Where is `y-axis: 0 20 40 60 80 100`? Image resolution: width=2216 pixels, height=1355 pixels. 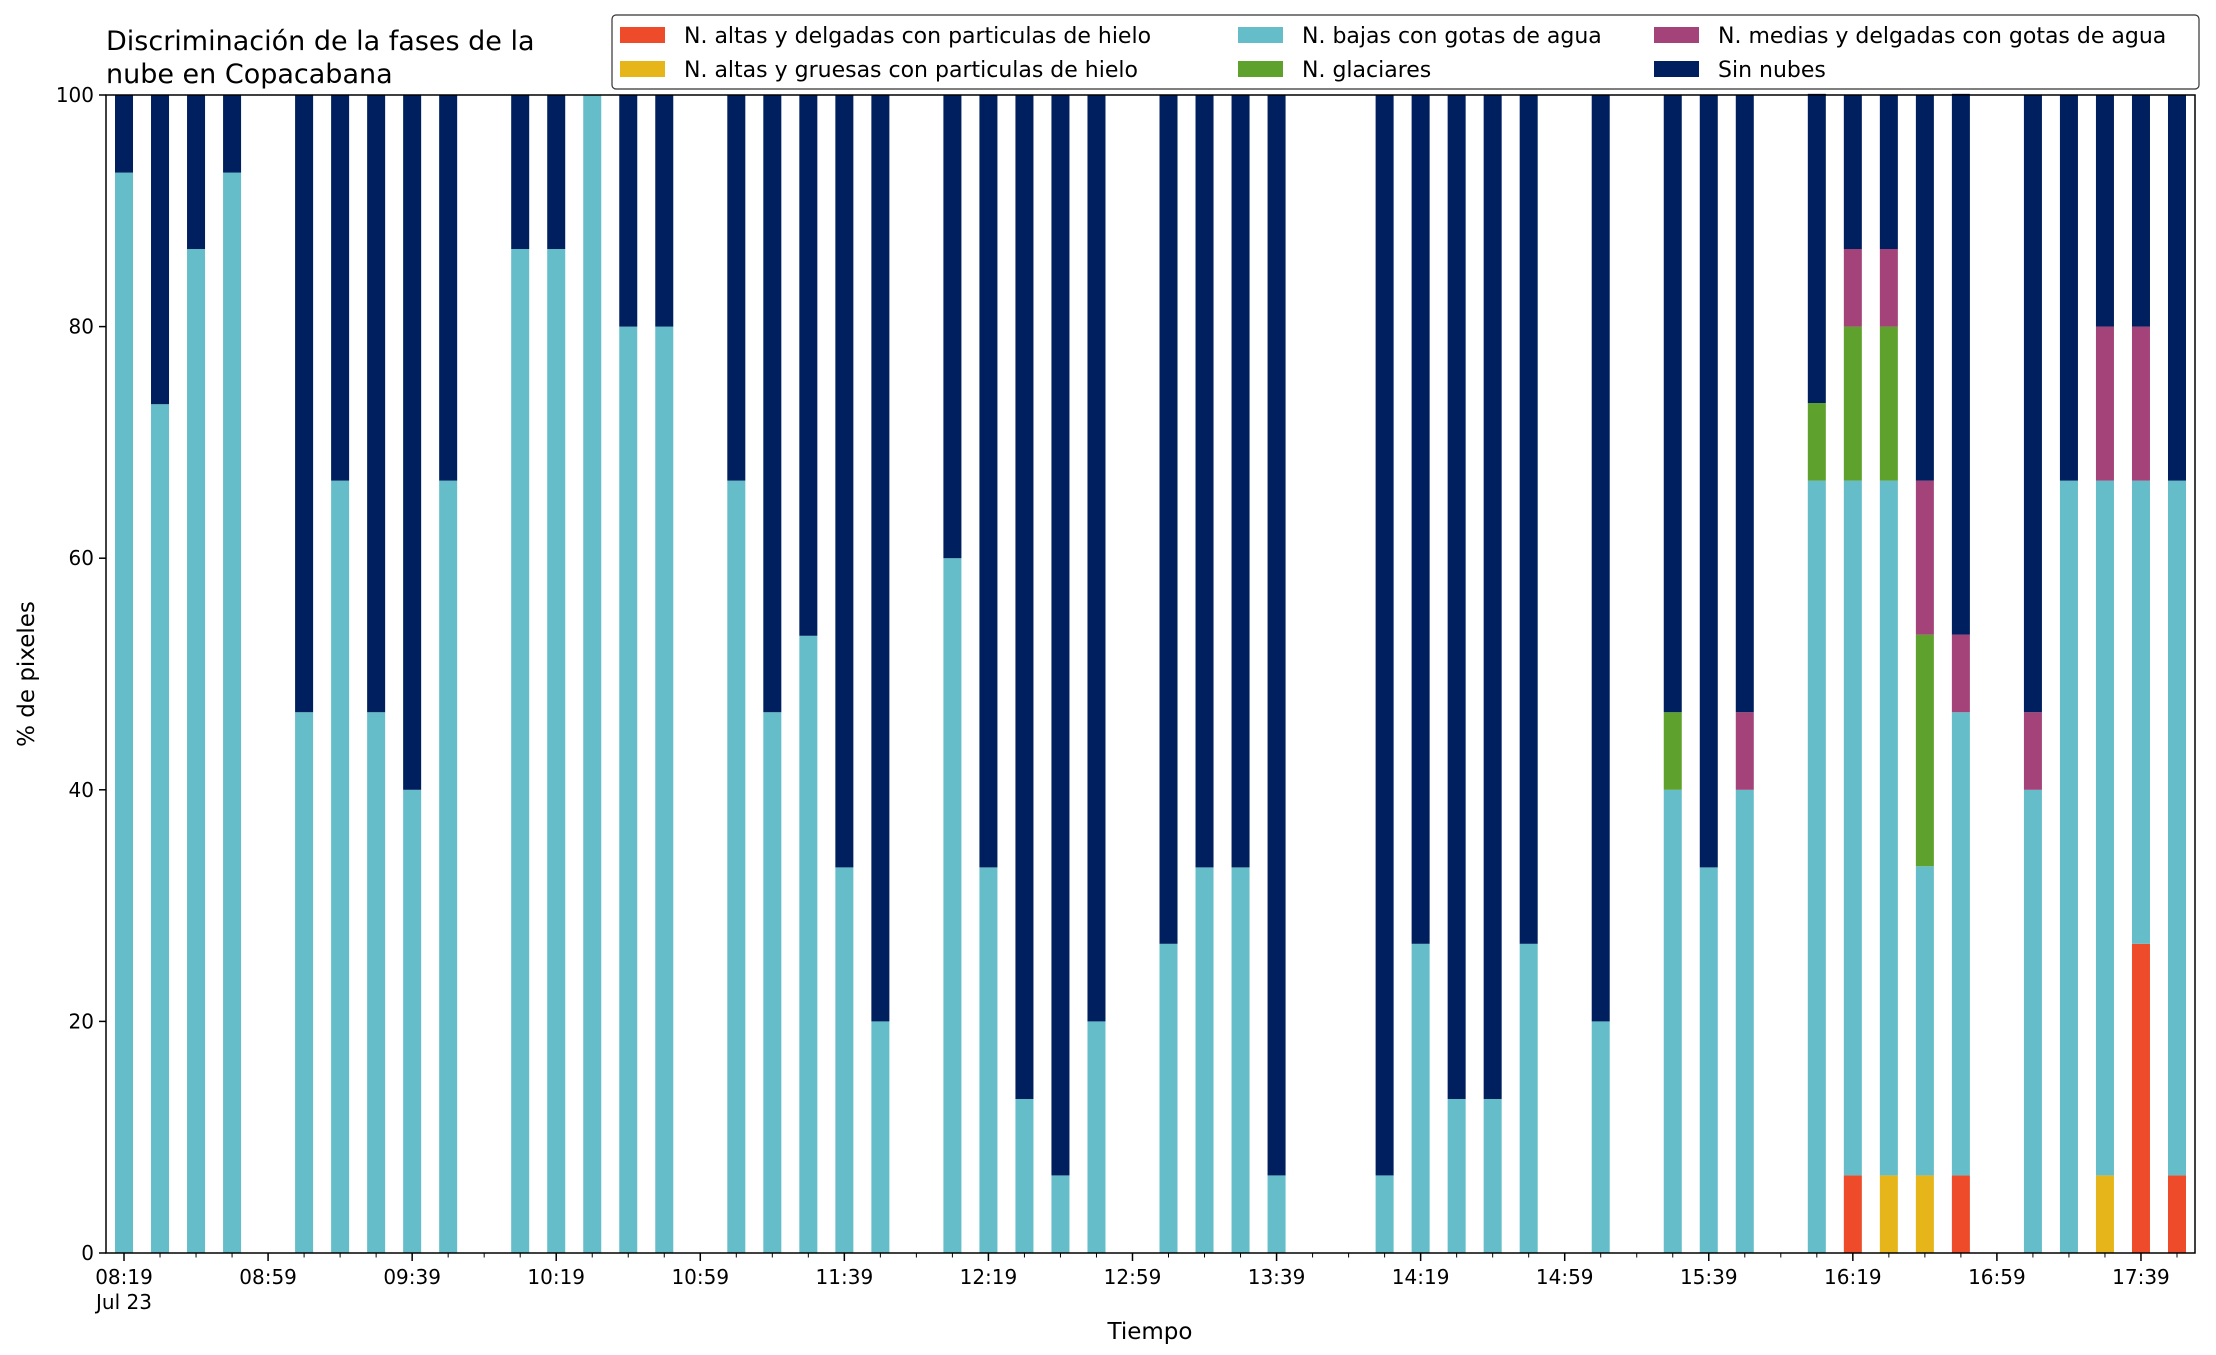
y-axis: 0 20 40 60 80 100 is located at coordinates (81, 674).